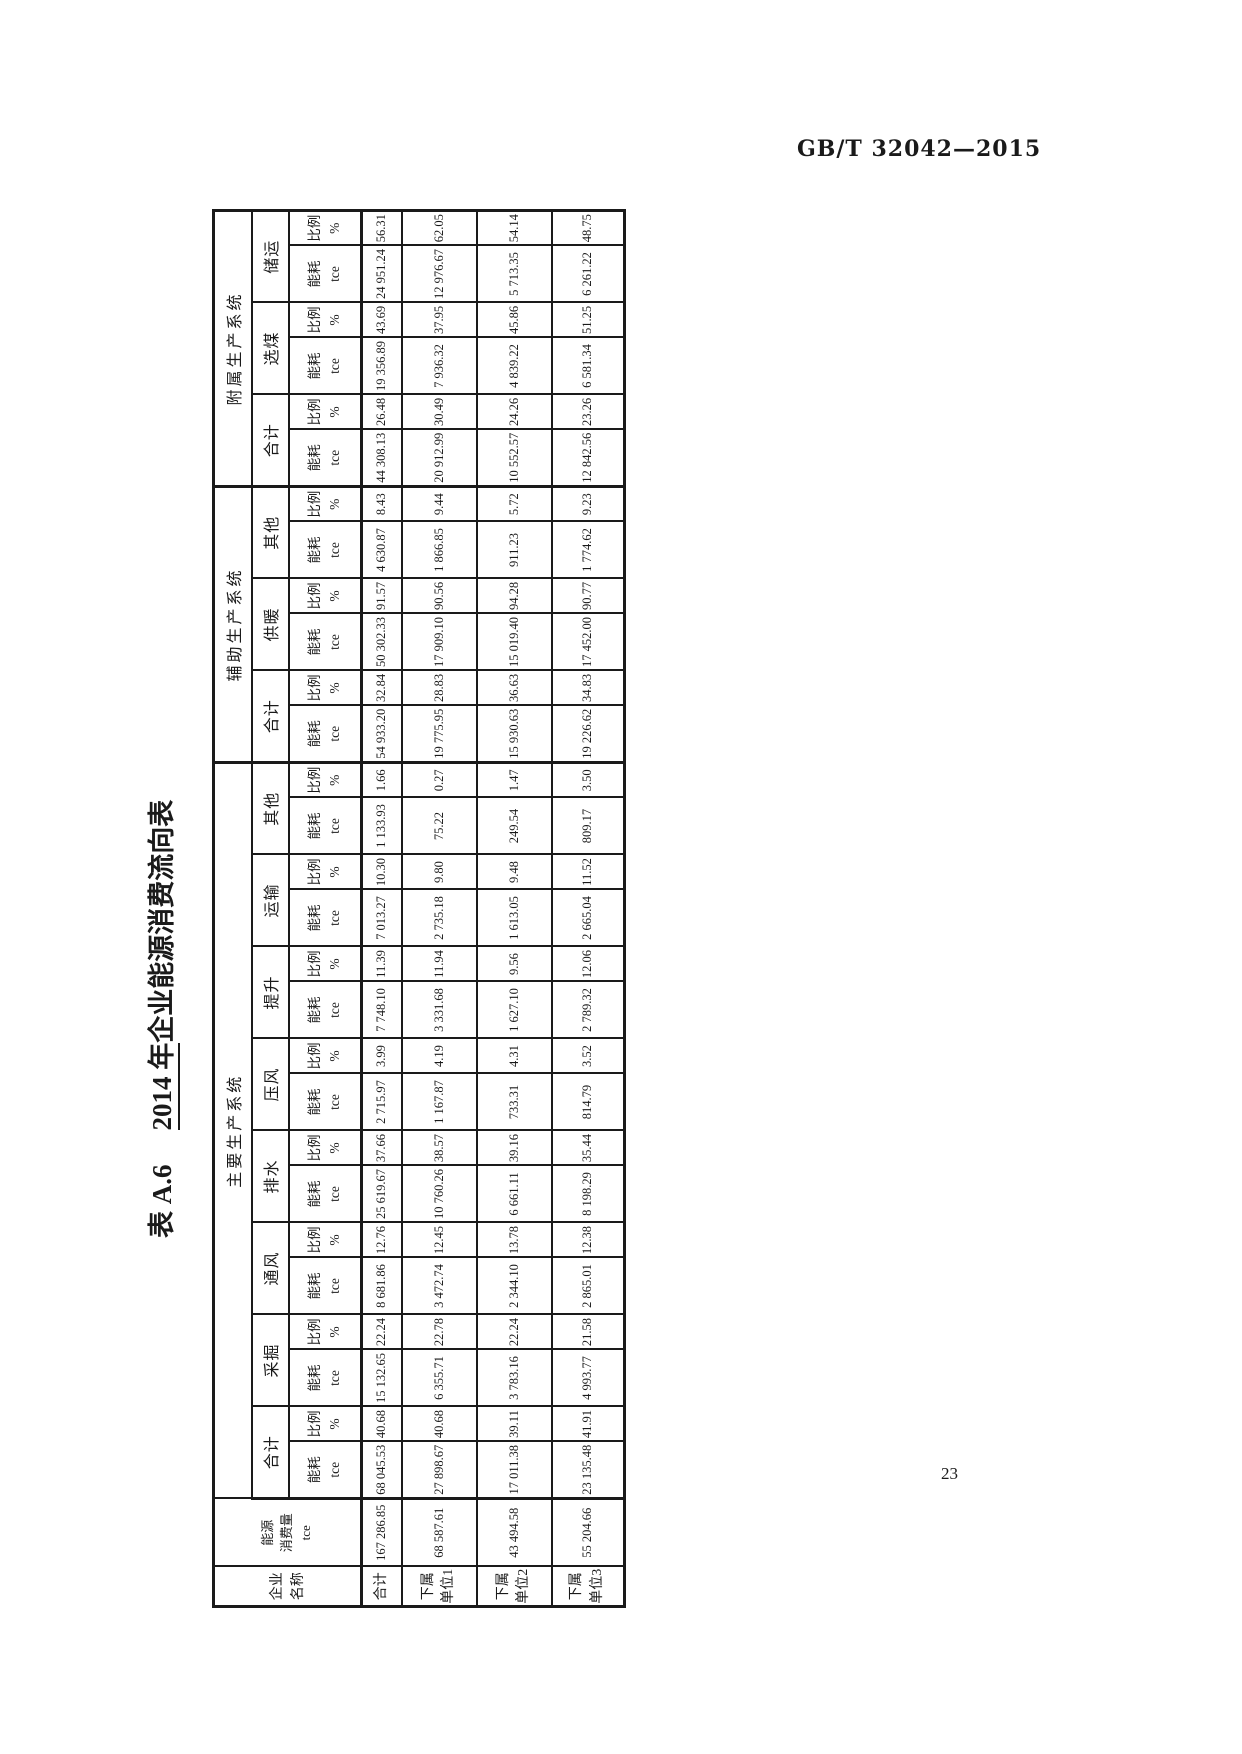 Image resolution: width=1242 pixels, height=1754 pixels. I want to click on value-energy-cell: 17 011.38, so click(514, 1470).